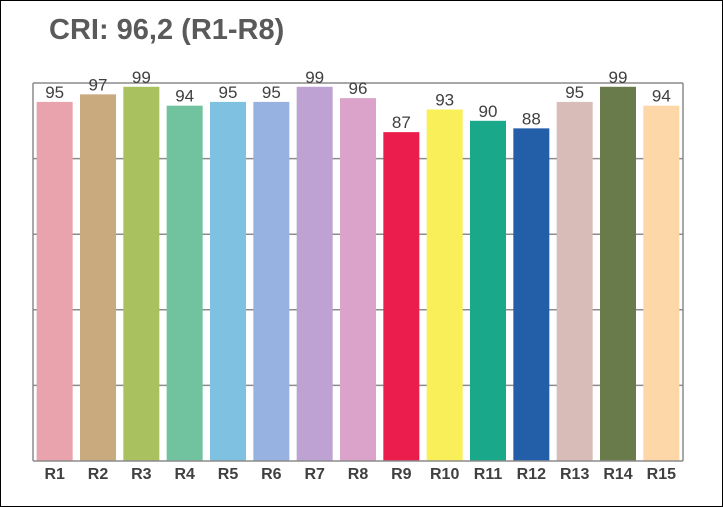 This screenshot has height=507, width=723. What do you see at coordinates (167, 30) in the screenshot?
I see `chart-title: CRI: 96,2 (R1-R8)` at bounding box center [167, 30].